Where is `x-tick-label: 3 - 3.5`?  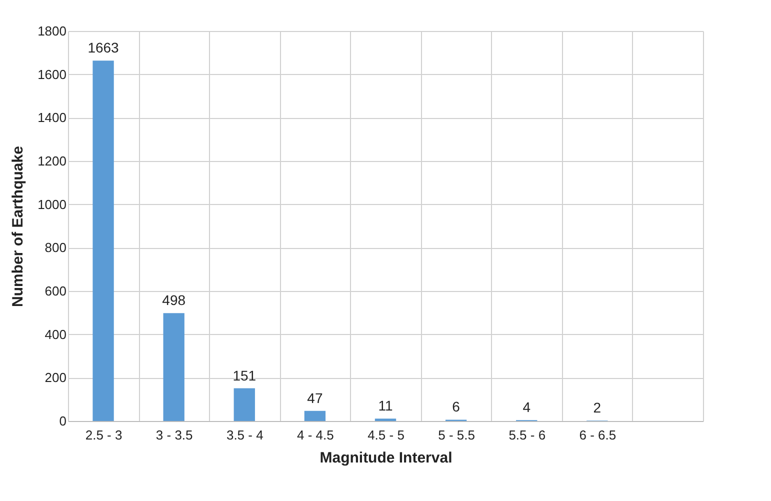
x-tick-label: 3 - 3.5 is located at coordinates (174, 435).